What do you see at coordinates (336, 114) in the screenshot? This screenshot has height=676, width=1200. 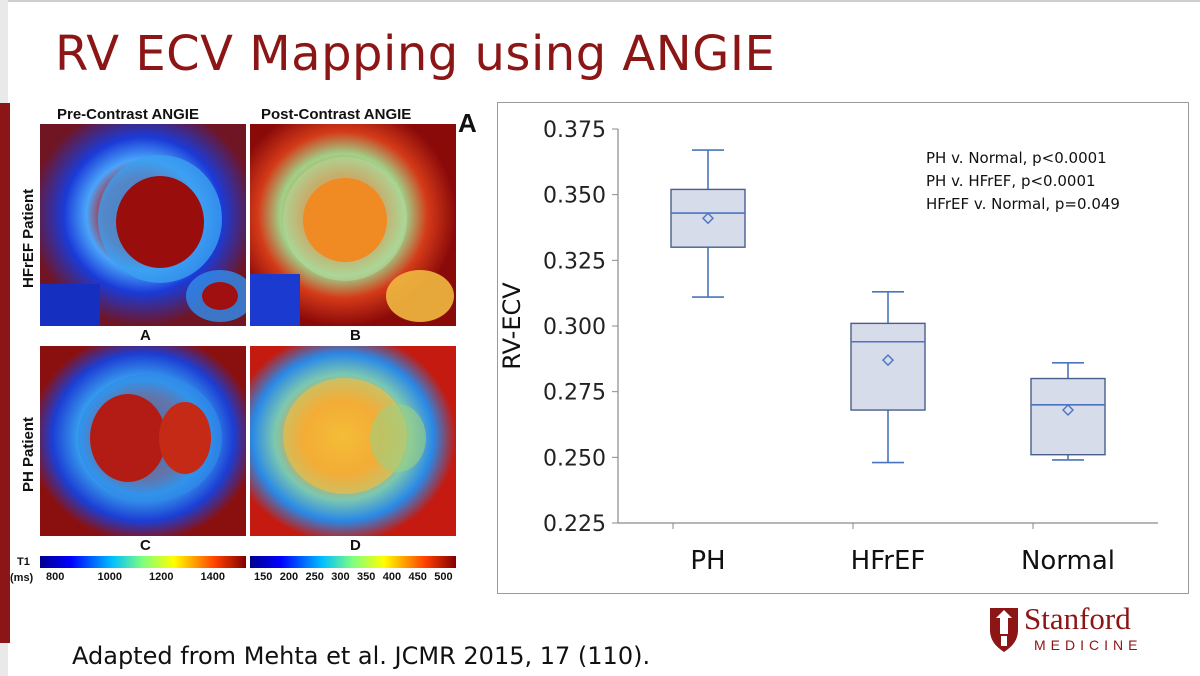 I see `col-header-post: Post-Contrast ANGIE` at bounding box center [336, 114].